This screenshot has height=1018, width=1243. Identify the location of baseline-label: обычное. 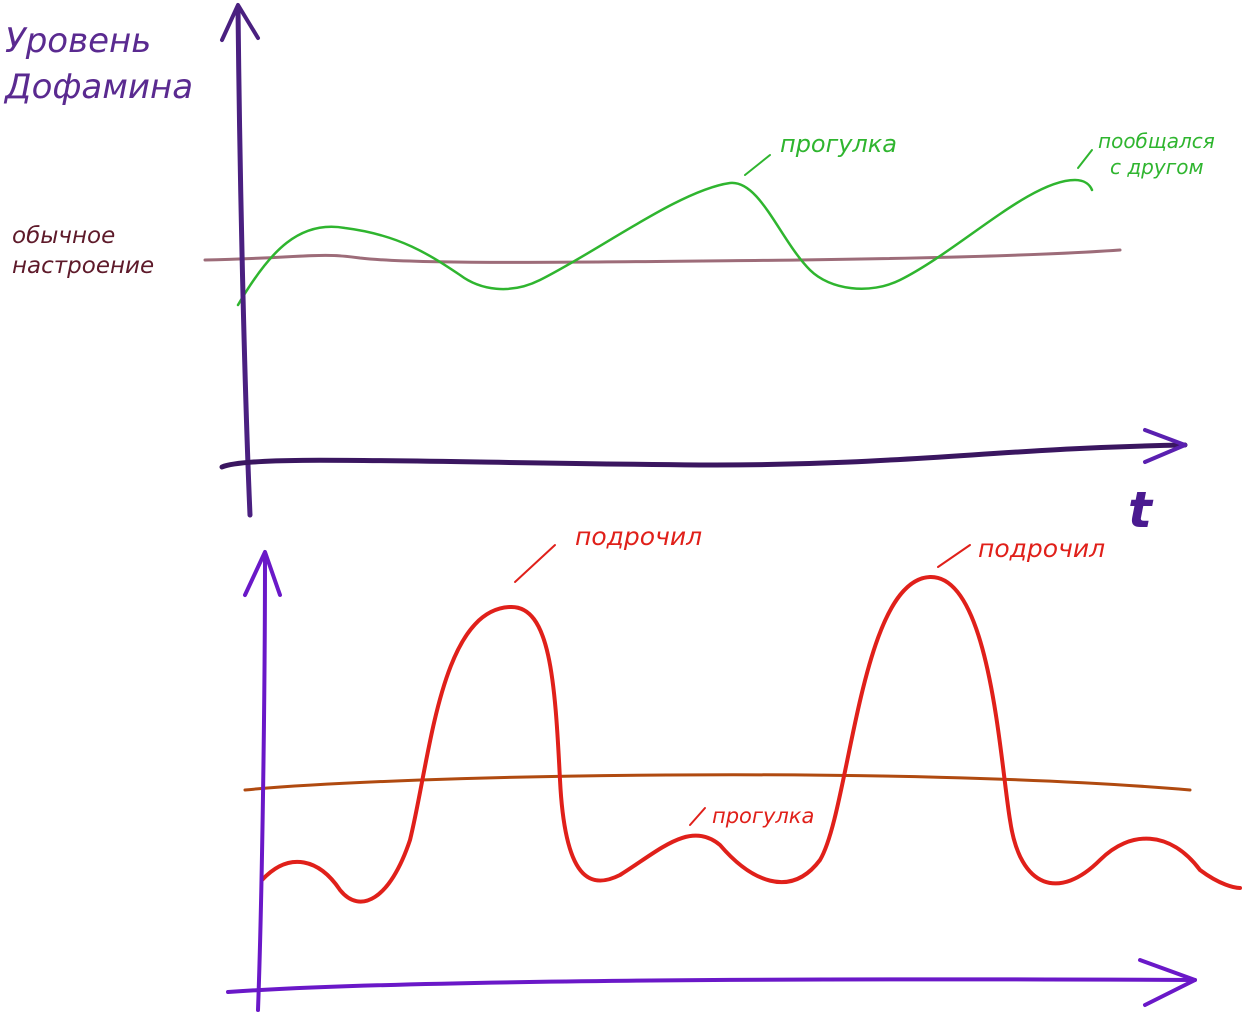
(63, 236).